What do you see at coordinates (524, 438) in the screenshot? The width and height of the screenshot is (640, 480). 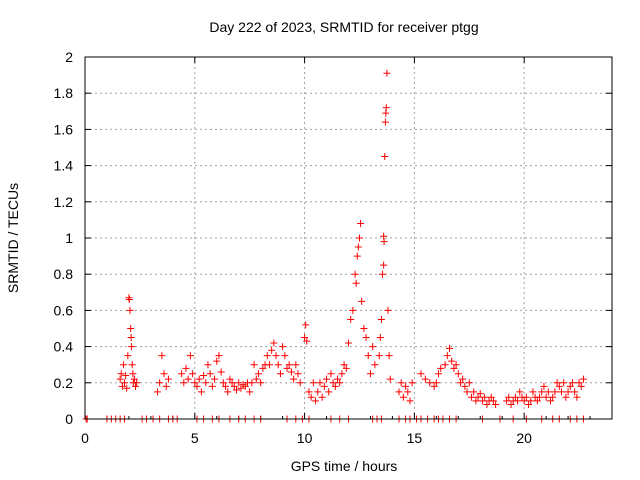 I see `x-tick-label: 20` at bounding box center [524, 438].